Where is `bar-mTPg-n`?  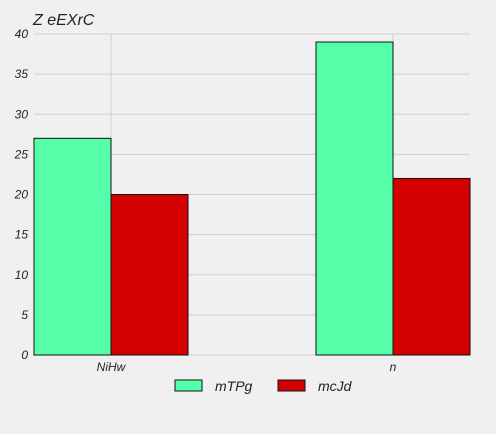 bar-mTPg-n is located at coordinates (354, 198).